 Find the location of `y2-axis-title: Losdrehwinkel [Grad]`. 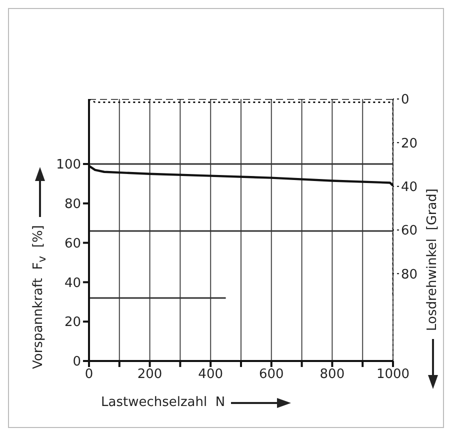

y2-axis-title: Losdrehwinkel [Grad] is located at coordinates (432, 259).